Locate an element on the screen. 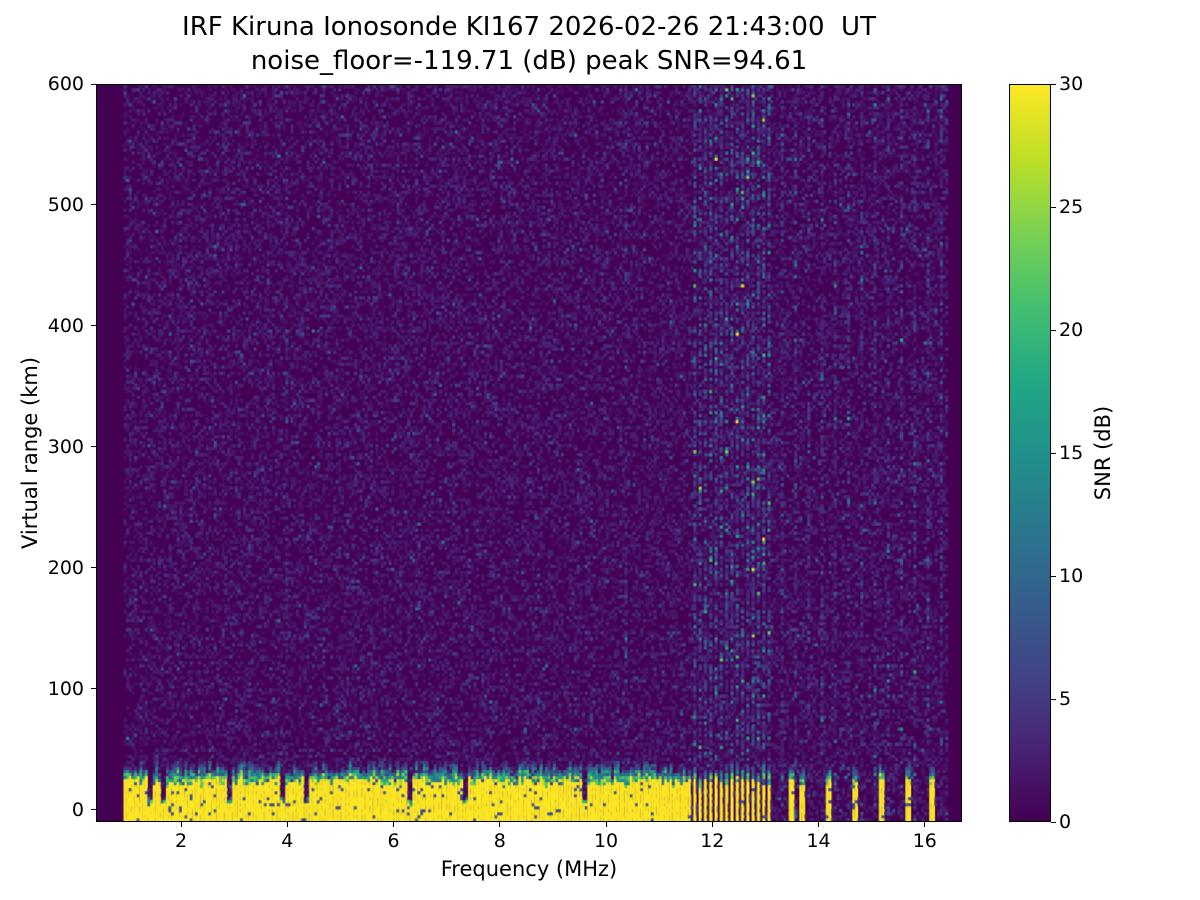 The image size is (1200, 900). colorbar-tick-label: 10 is located at coordinates (1071, 576).